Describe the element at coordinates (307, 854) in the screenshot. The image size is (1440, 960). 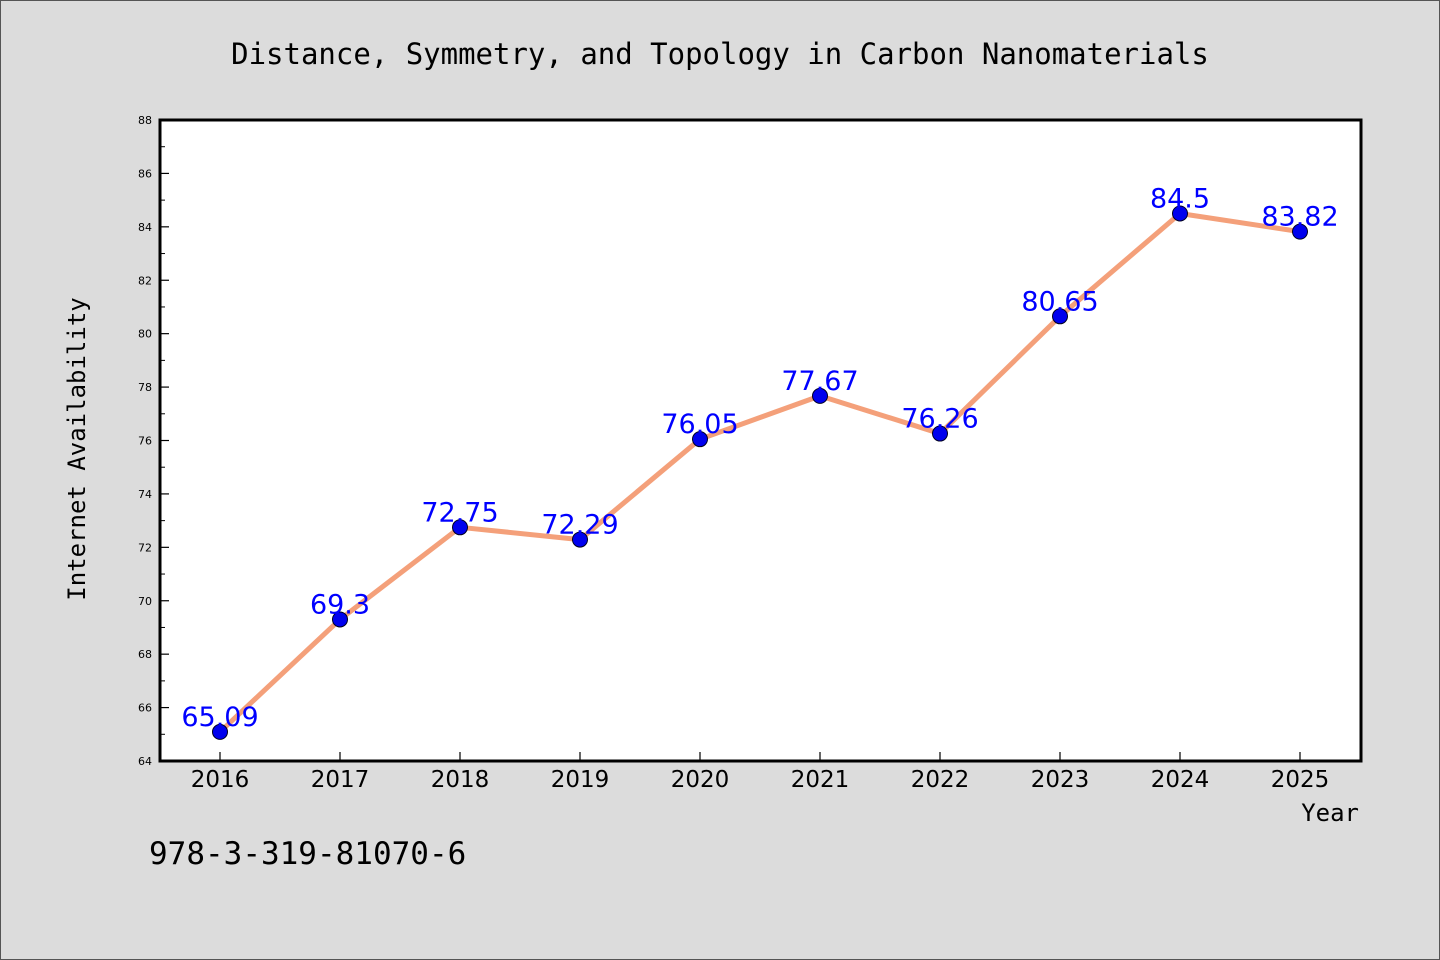
I see `isbn-footer-text: 978-3-319-81070-6` at that location.